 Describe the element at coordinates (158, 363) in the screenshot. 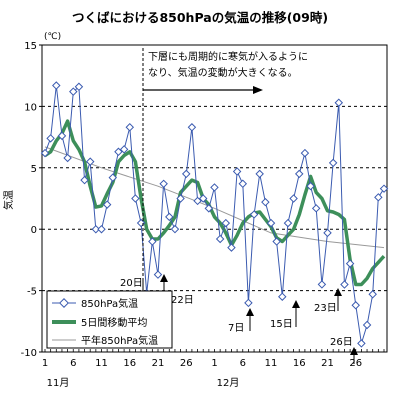

I see `x-tick-label-4: 21` at that location.